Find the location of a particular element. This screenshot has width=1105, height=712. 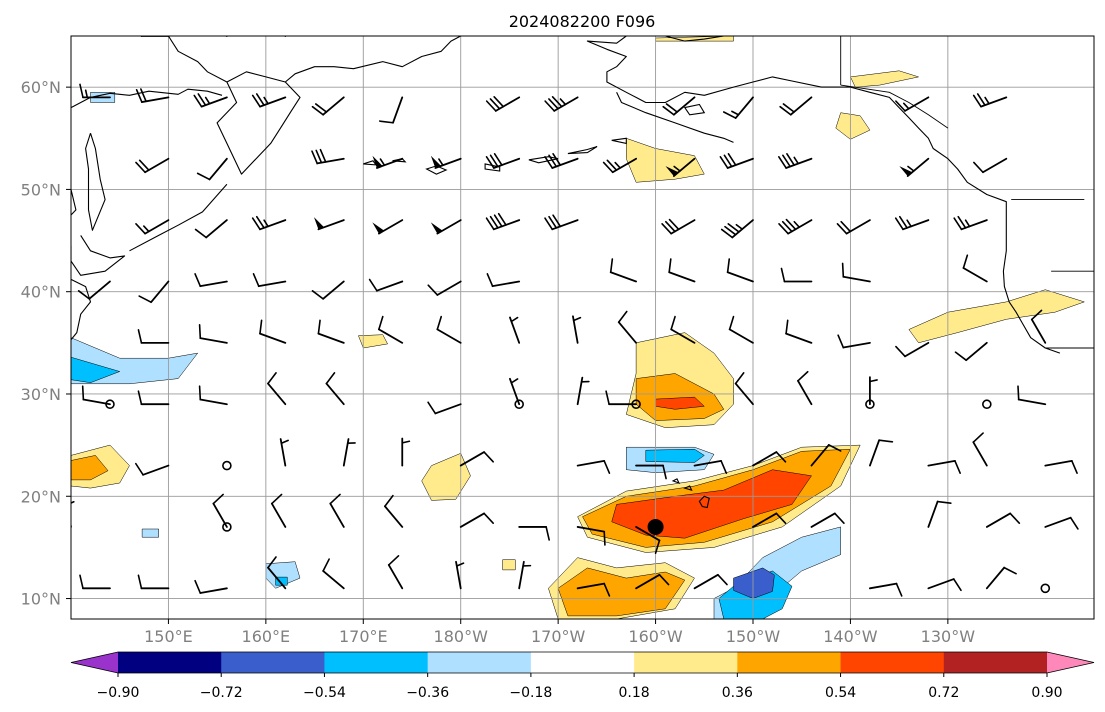

x-tick-label: 140°W is located at coordinates (850, 636).